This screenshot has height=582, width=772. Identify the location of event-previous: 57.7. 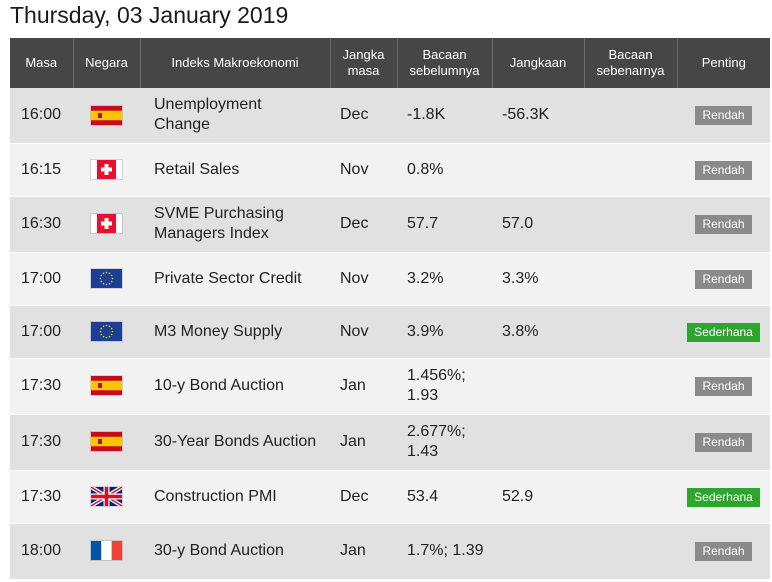
(444, 224).